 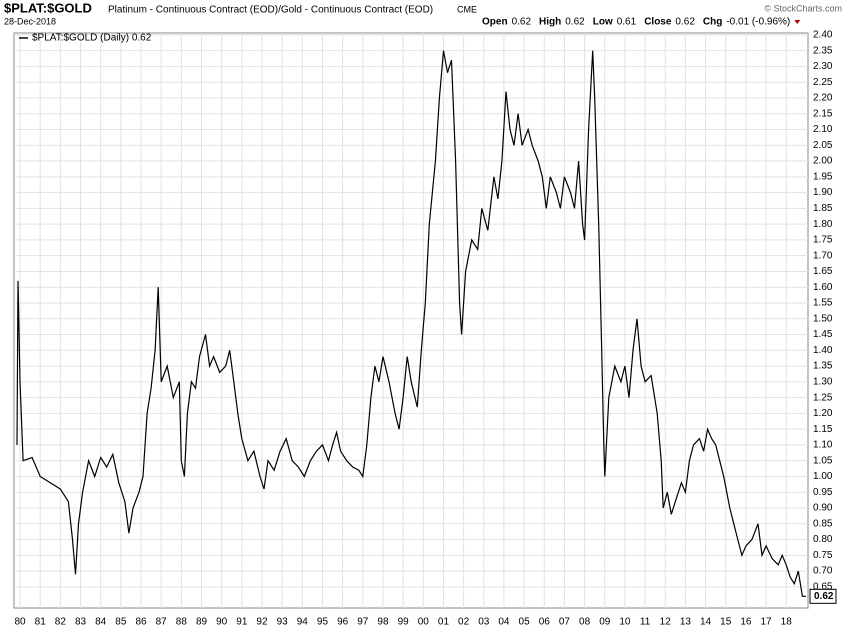 What do you see at coordinates (504, 622) in the screenshot?
I see `x-tick-label: 04` at bounding box center [504, 622].